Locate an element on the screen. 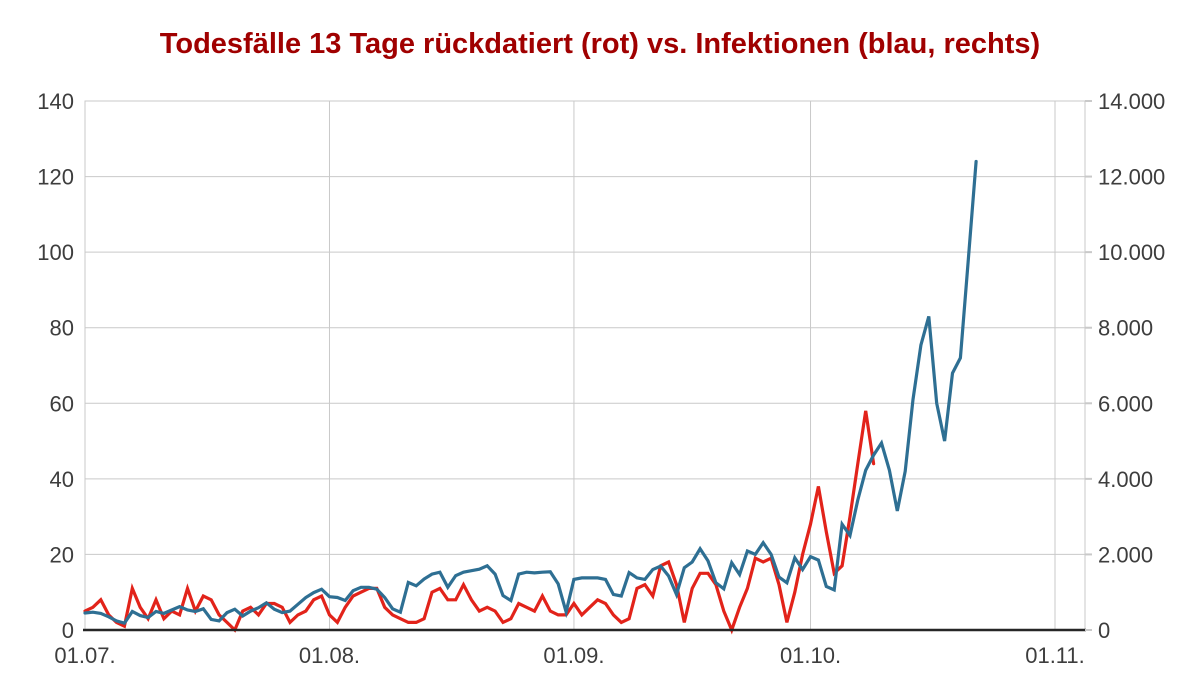  y-left-tick-label: 40 is located at coordinates (62, 479).